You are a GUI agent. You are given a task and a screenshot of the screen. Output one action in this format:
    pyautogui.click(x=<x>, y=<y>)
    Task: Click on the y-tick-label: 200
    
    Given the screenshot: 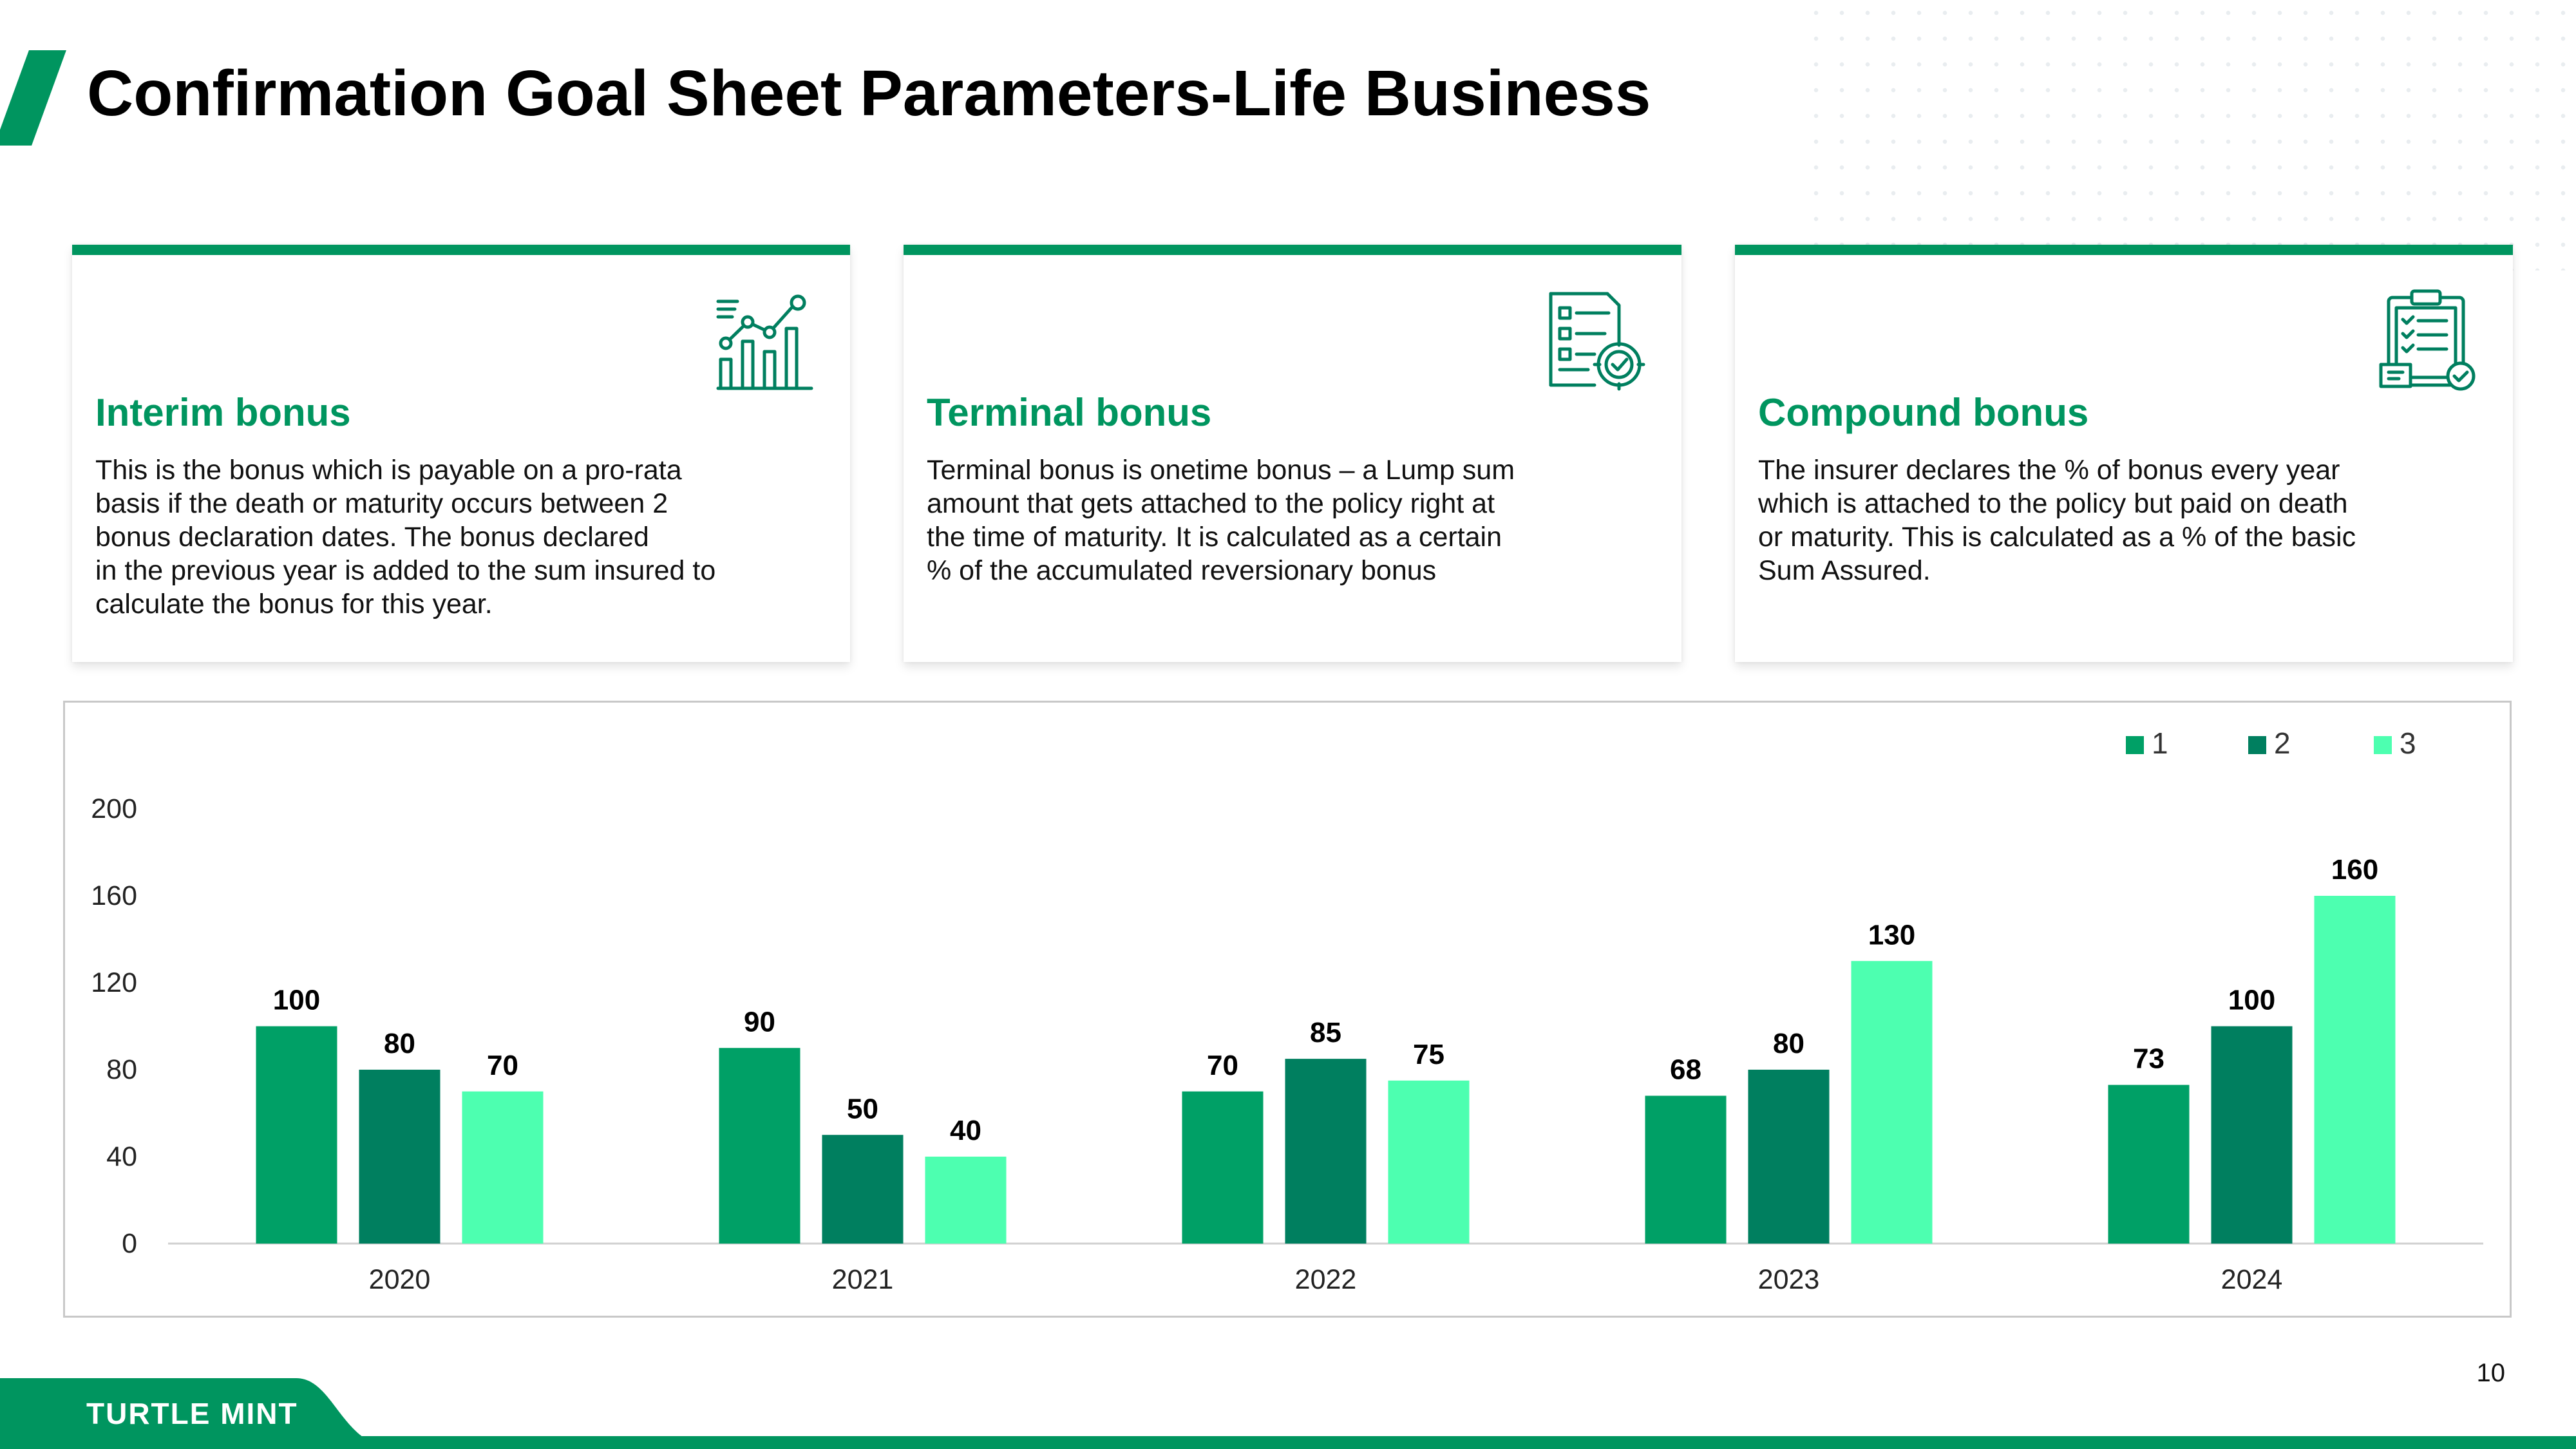 What is the action you would take?
    pyautogui.click(x=114, y=809)
    